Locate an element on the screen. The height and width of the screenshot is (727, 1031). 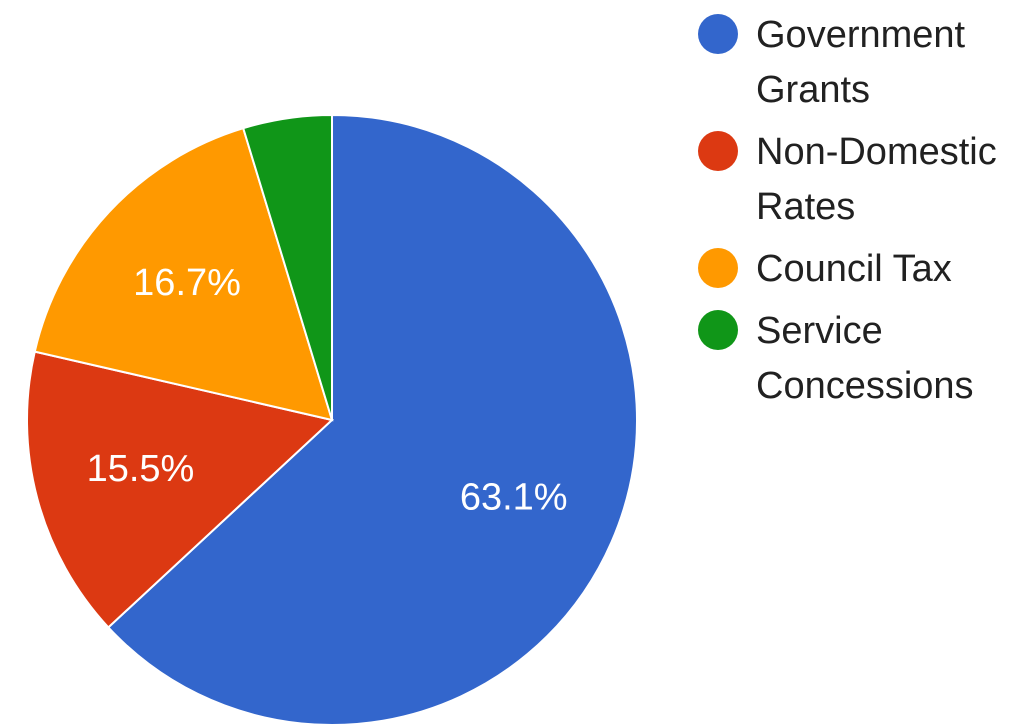
pie-slice-label-non-domestic-rates: 15.5% is located at coordinates (141, 469).